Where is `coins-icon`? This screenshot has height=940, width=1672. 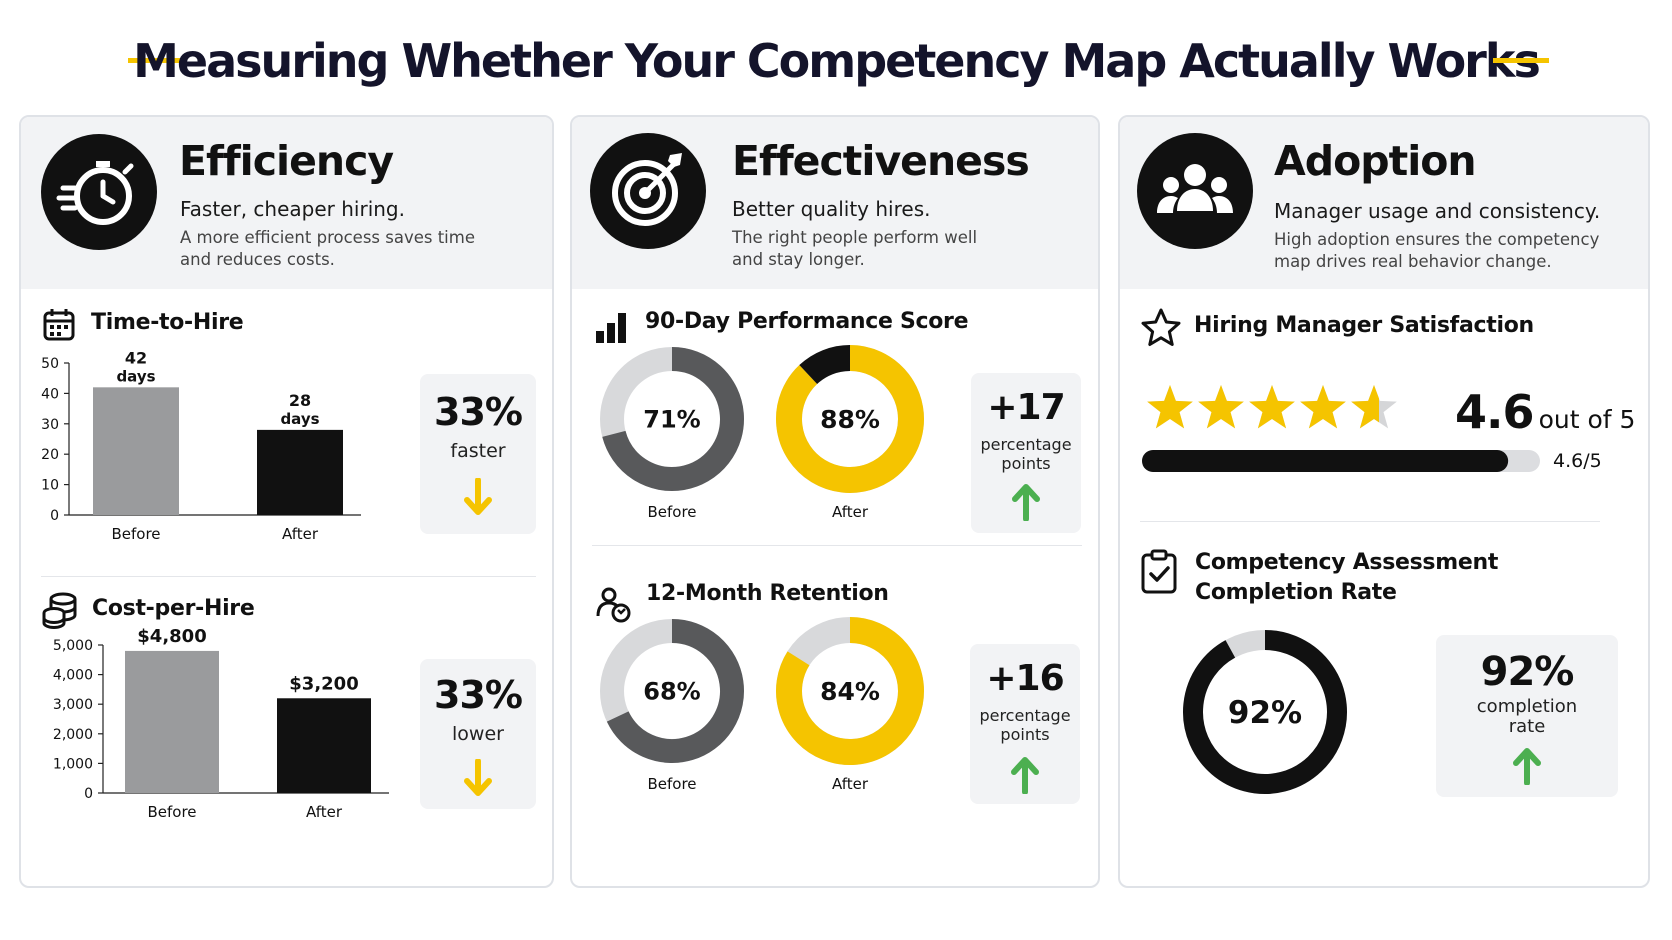
coins-icon is located at coordinates (59, 610).